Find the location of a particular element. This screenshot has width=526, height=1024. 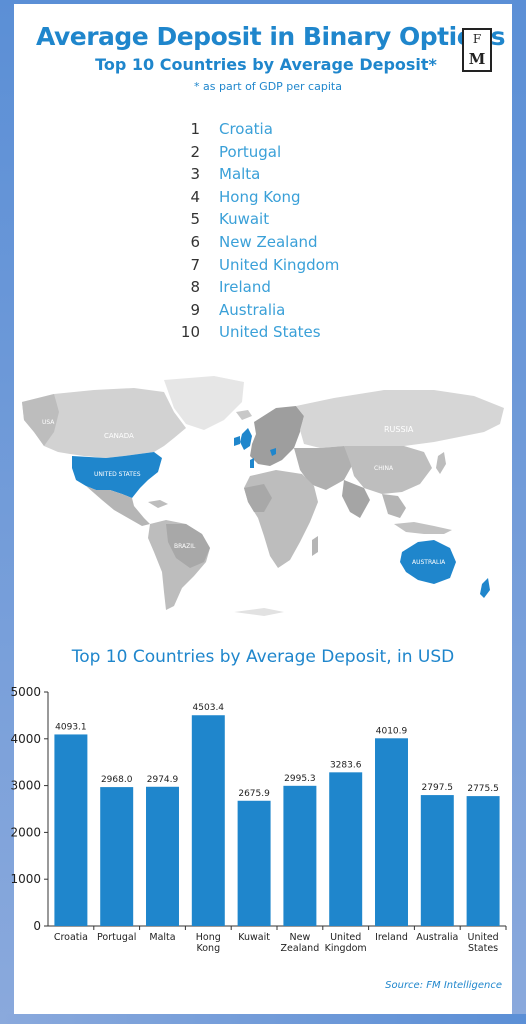

map-label-brazil: BRAZIL is located at coordinates (185, 546).